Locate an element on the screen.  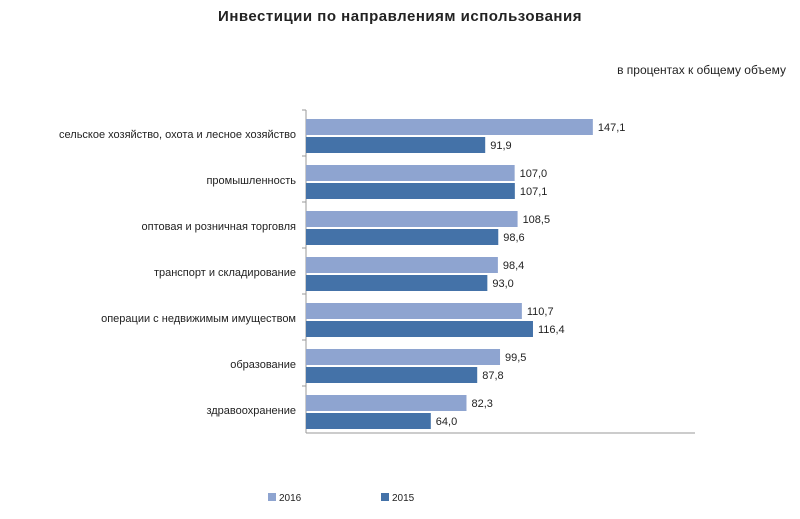
category-label: образование is located at coordinates (263, 365).